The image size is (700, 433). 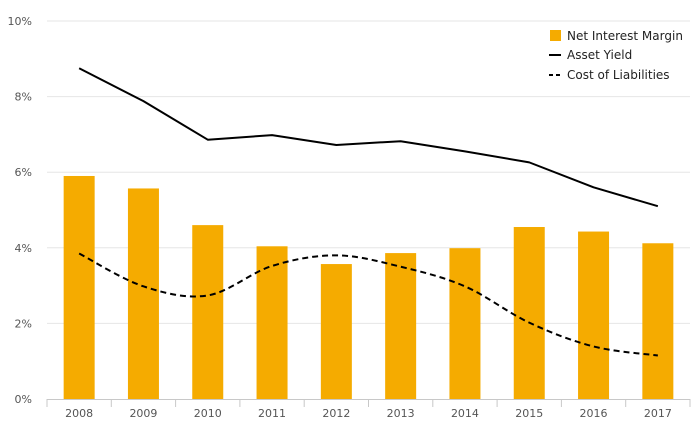 I want to click on x-tick-label: 2017, so click(x=658, y=413).